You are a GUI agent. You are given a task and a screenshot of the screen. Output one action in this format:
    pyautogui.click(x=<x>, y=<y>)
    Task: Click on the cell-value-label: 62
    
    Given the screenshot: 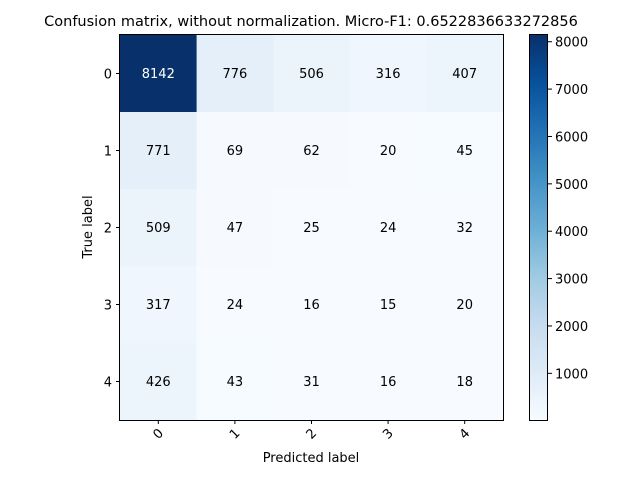 What is the action you would take?
    pyautogui.click(x=311, y=151)
    